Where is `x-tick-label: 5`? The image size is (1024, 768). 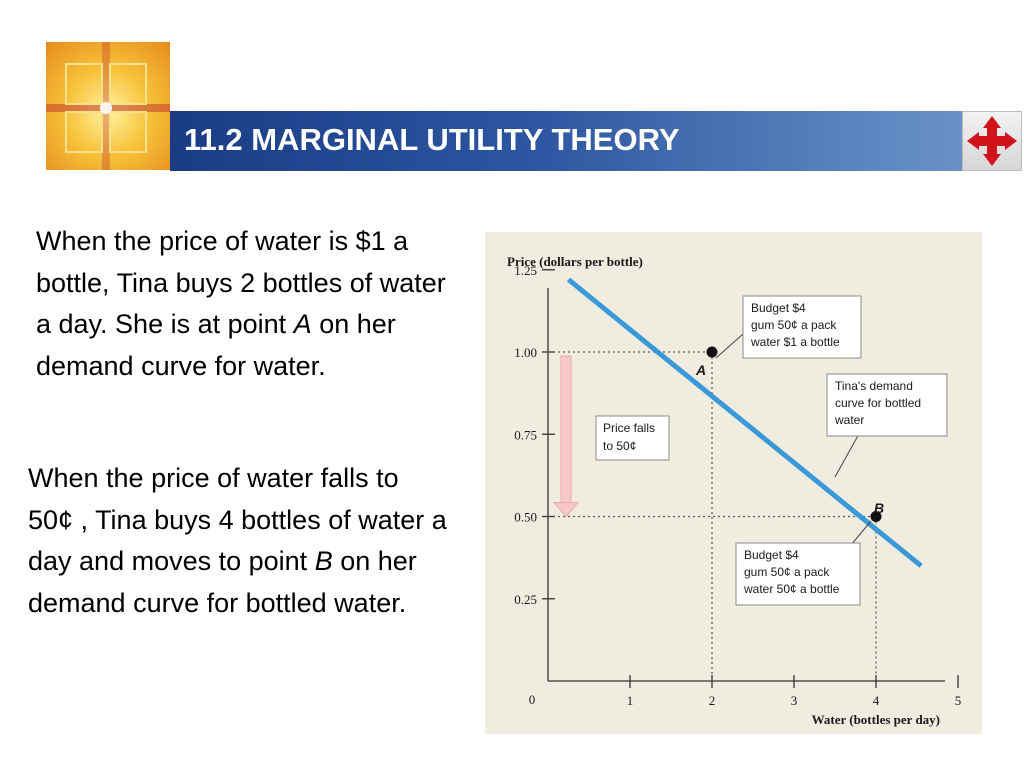 x-tick-label: 5 is located at coordinates (958, 700).